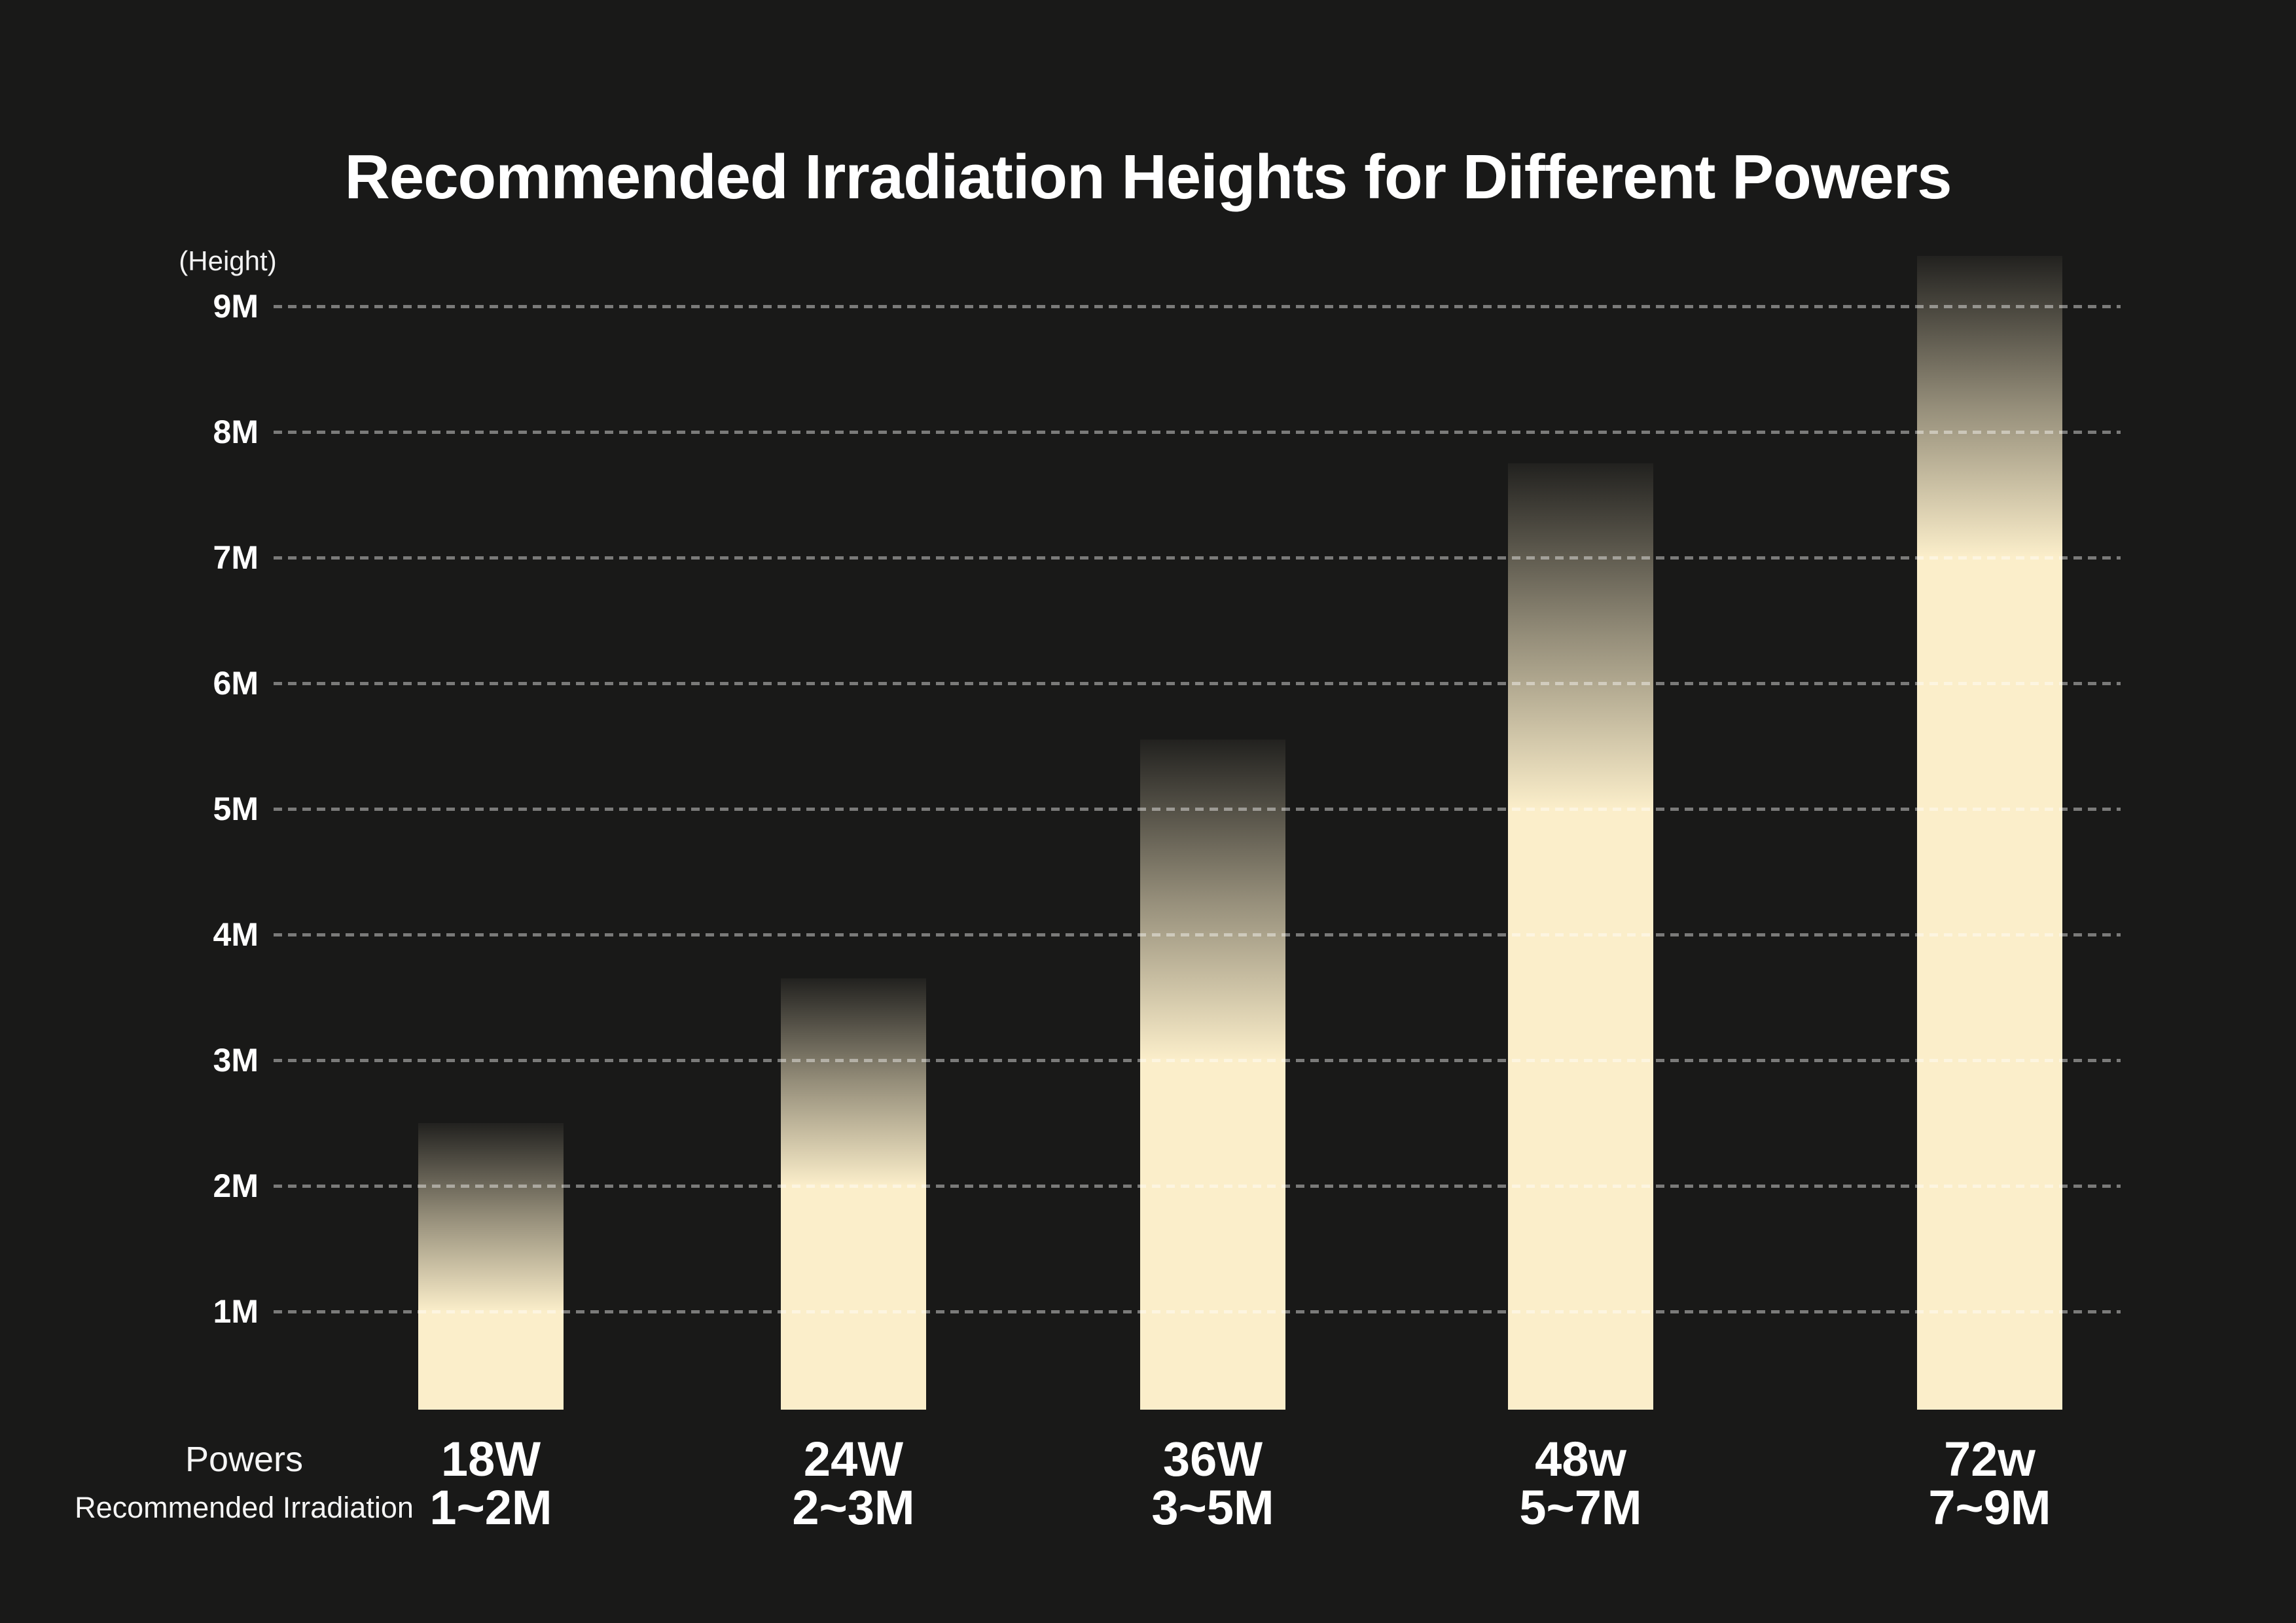 This screenshot has width=2296, height=1623. Describe the element at coordinates (236, 1060) in the screenshot. I see `y-axis-tick-label-3m: 3M` at that location.